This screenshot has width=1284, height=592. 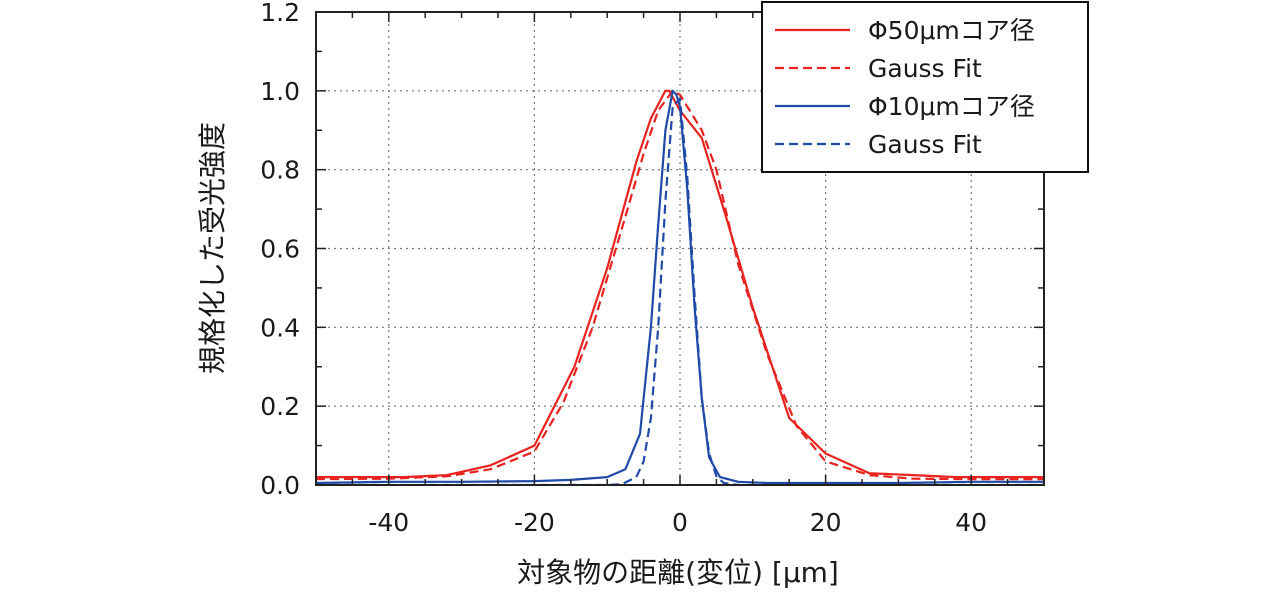 I want to click on y-tick-label: 1.0, so click(x=280, y=91).